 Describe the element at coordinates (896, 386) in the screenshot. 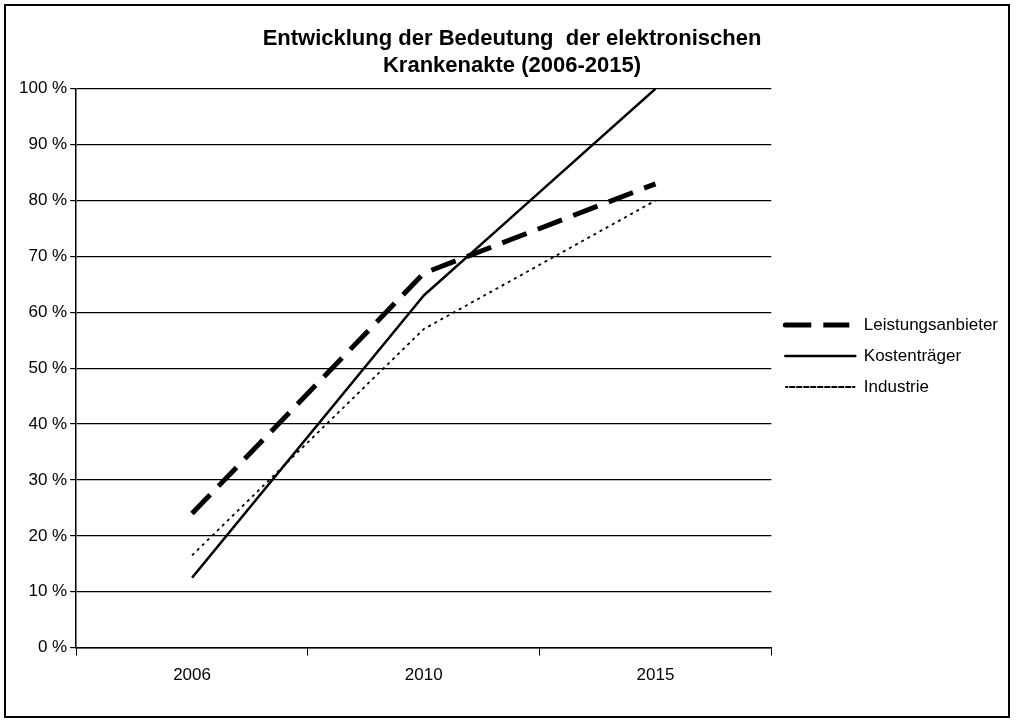

I see `legend-label: Industrie` at that location.